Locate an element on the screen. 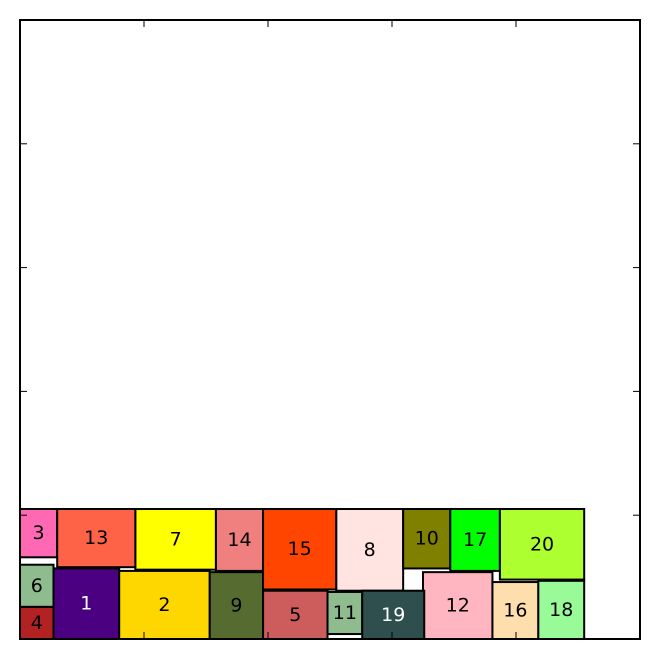 This screenshot has height=660, width=659. rect-4-label: 4 is located at coordinates (37, 623).